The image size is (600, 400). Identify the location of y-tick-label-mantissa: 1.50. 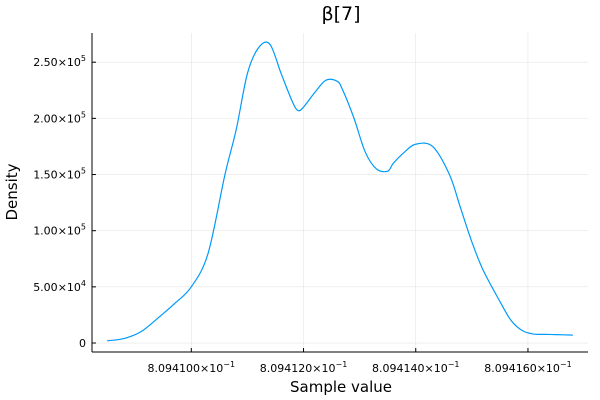
(45, 175).